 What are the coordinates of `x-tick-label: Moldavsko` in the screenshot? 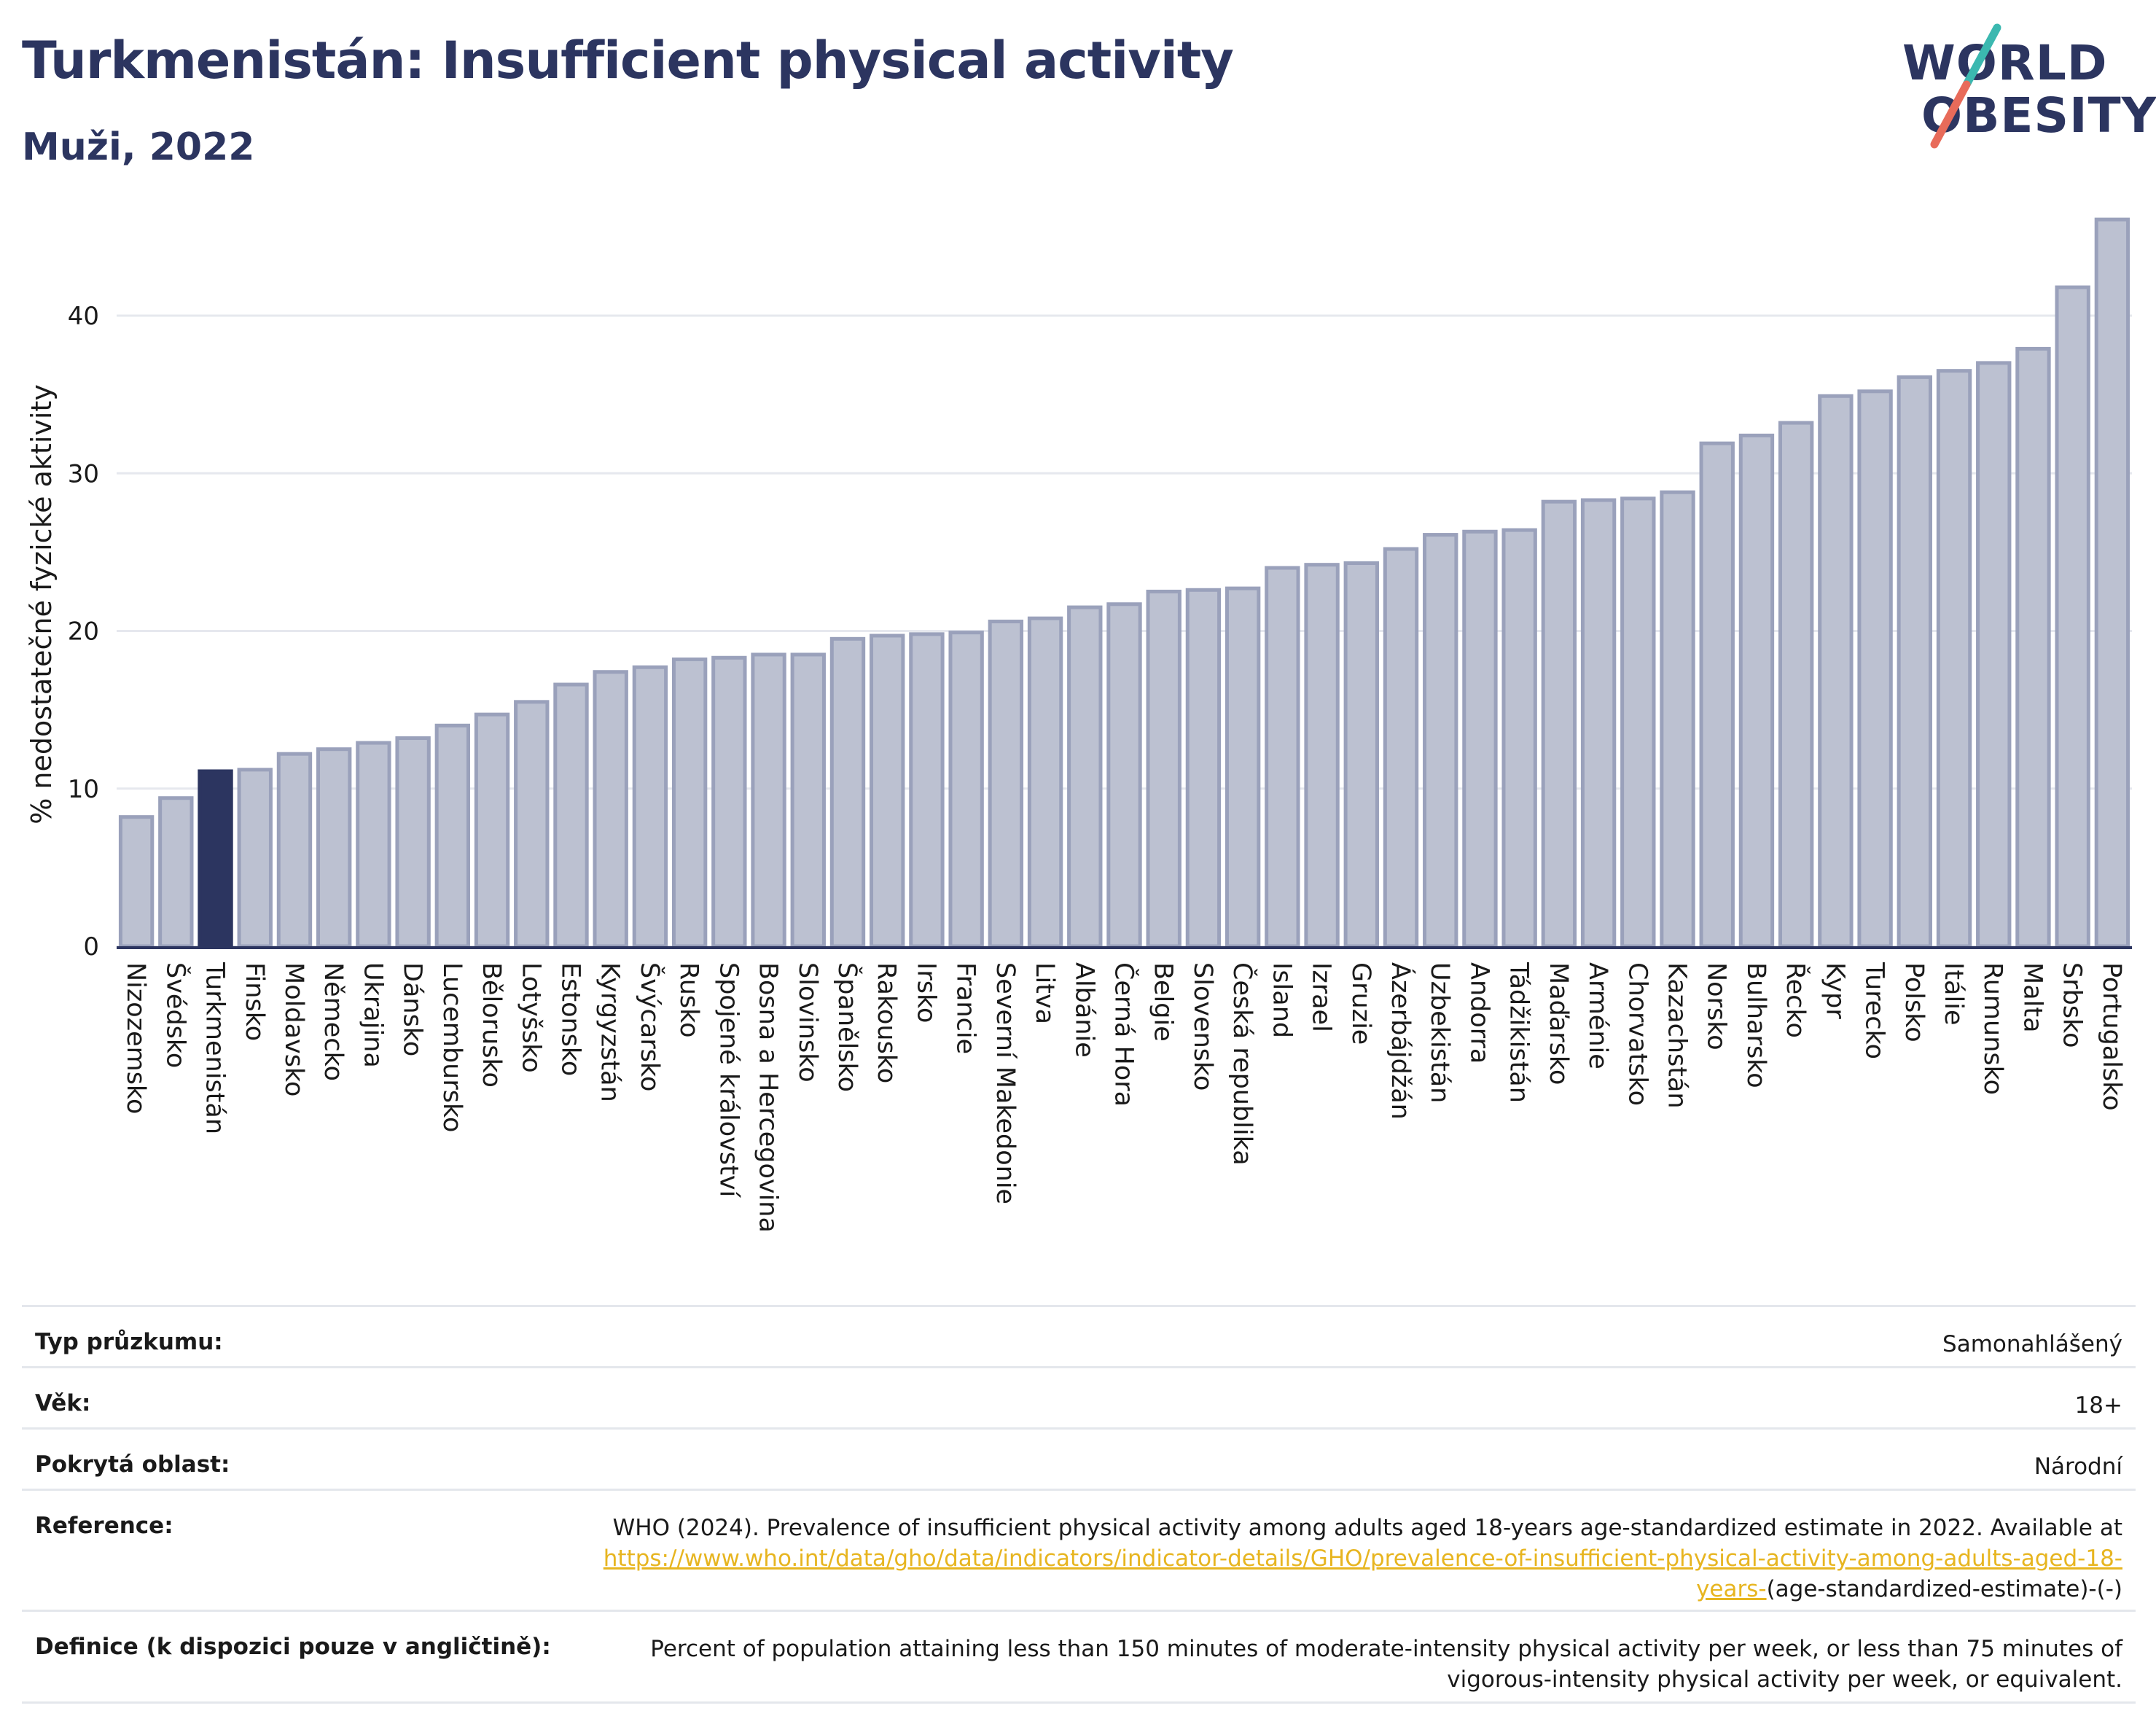 It's located at (293, 1029).